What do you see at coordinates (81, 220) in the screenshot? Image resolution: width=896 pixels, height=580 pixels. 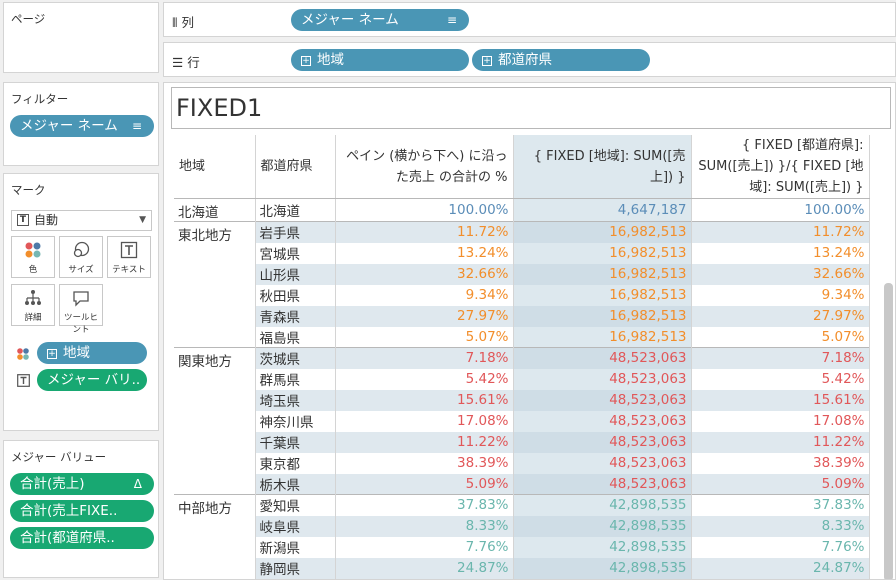 I see `mark-type-dropdown: T 自動 ▼` at bounding box center [81, 220].